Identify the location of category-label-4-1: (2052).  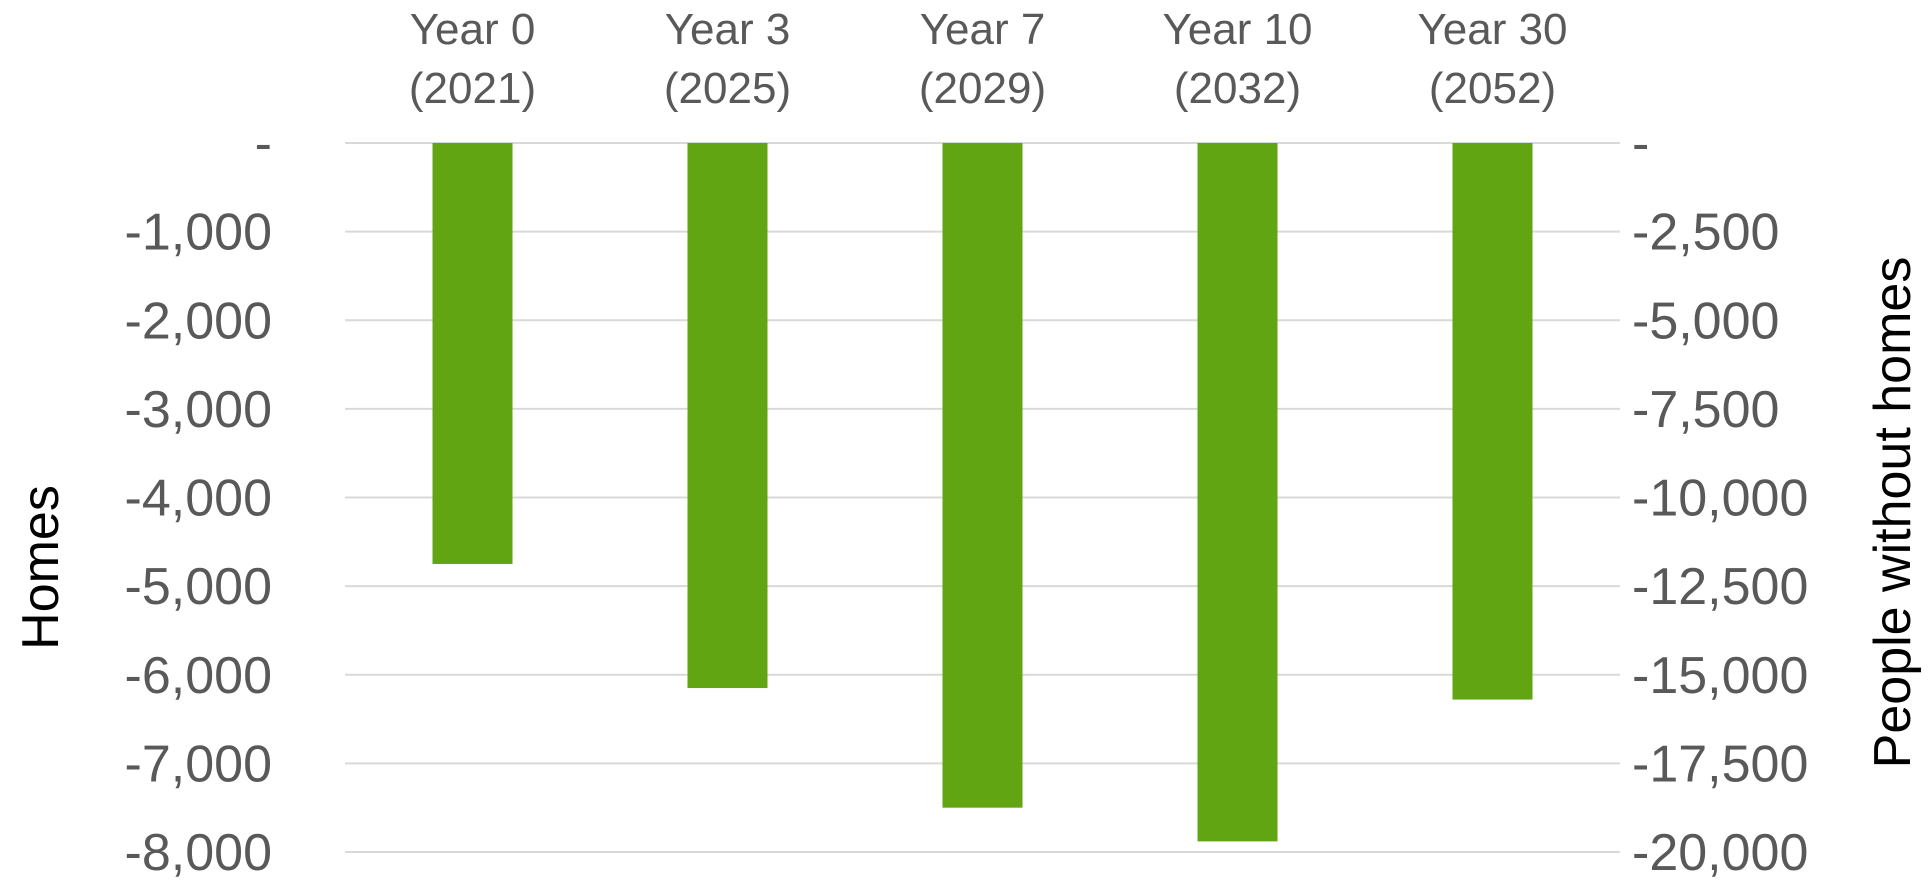
(1492, 88).